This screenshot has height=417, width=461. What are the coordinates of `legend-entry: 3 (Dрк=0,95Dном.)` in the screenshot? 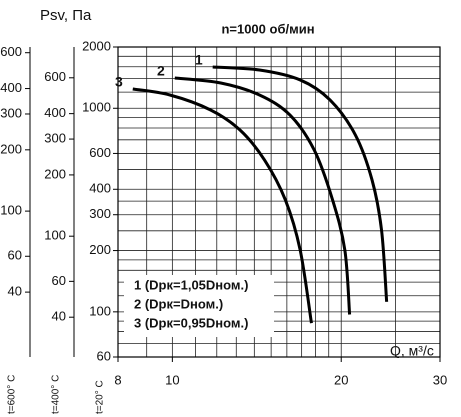 It's located at (191, 322).